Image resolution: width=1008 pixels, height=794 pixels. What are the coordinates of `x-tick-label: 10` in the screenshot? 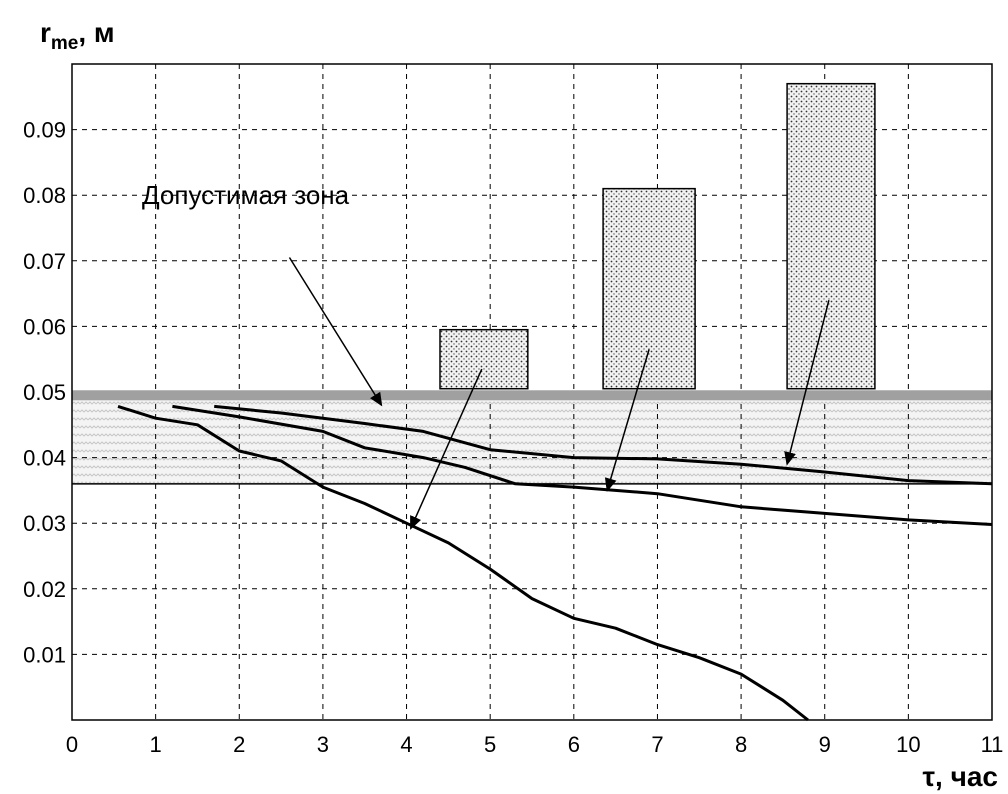 It's located at (908, 744).